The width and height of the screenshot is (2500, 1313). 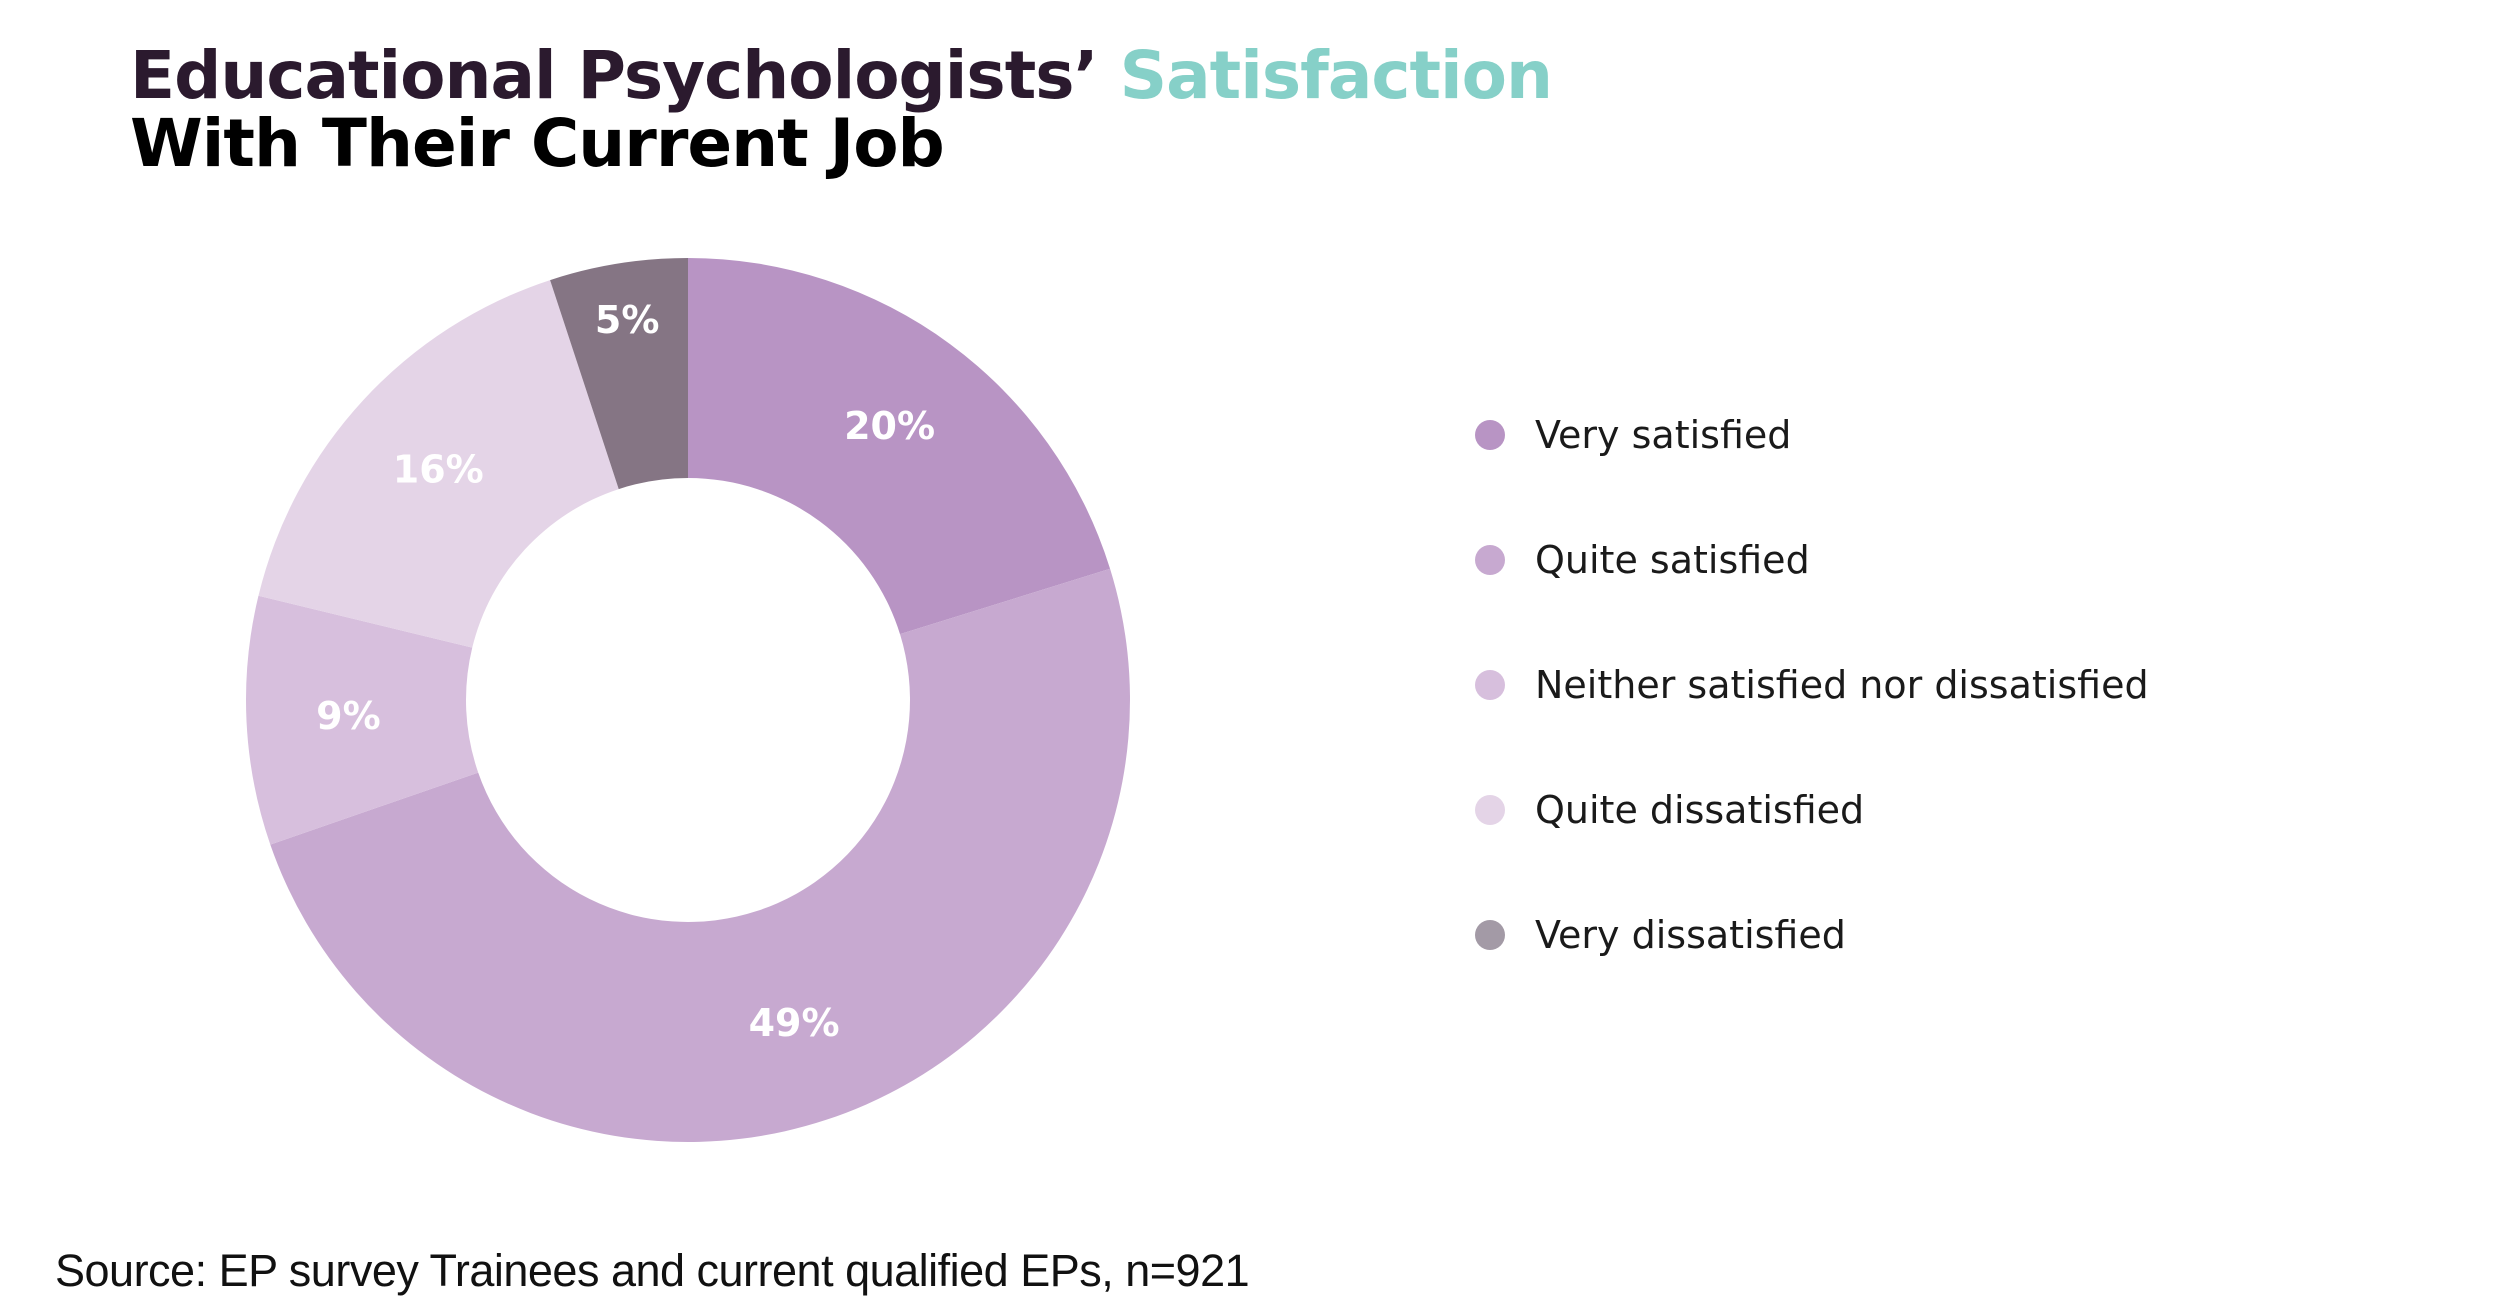 I want to click on title-line-1: Educational Psychologists’ Satisfaction, so click(x=841, y=76).